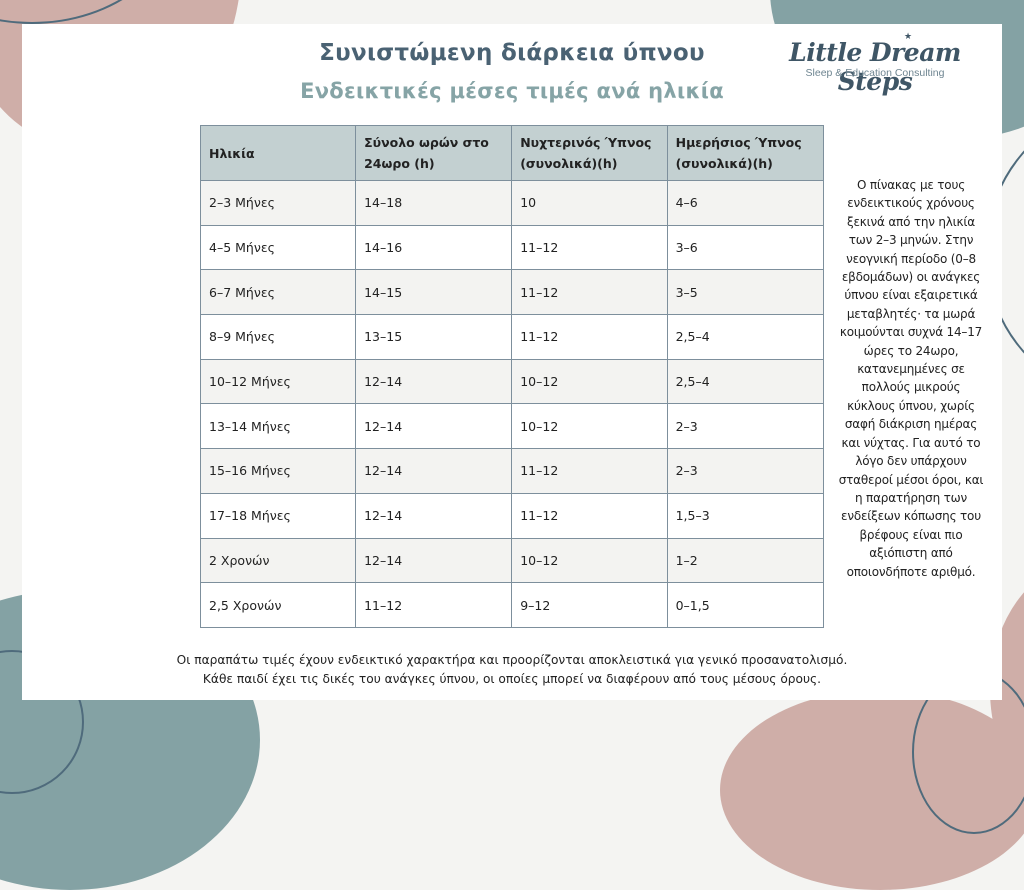  What do you see at coordinates (278, 203) in the screenshot?
I see `cell-age: 2–3 Μήνες` at bounding box center [278, 203].